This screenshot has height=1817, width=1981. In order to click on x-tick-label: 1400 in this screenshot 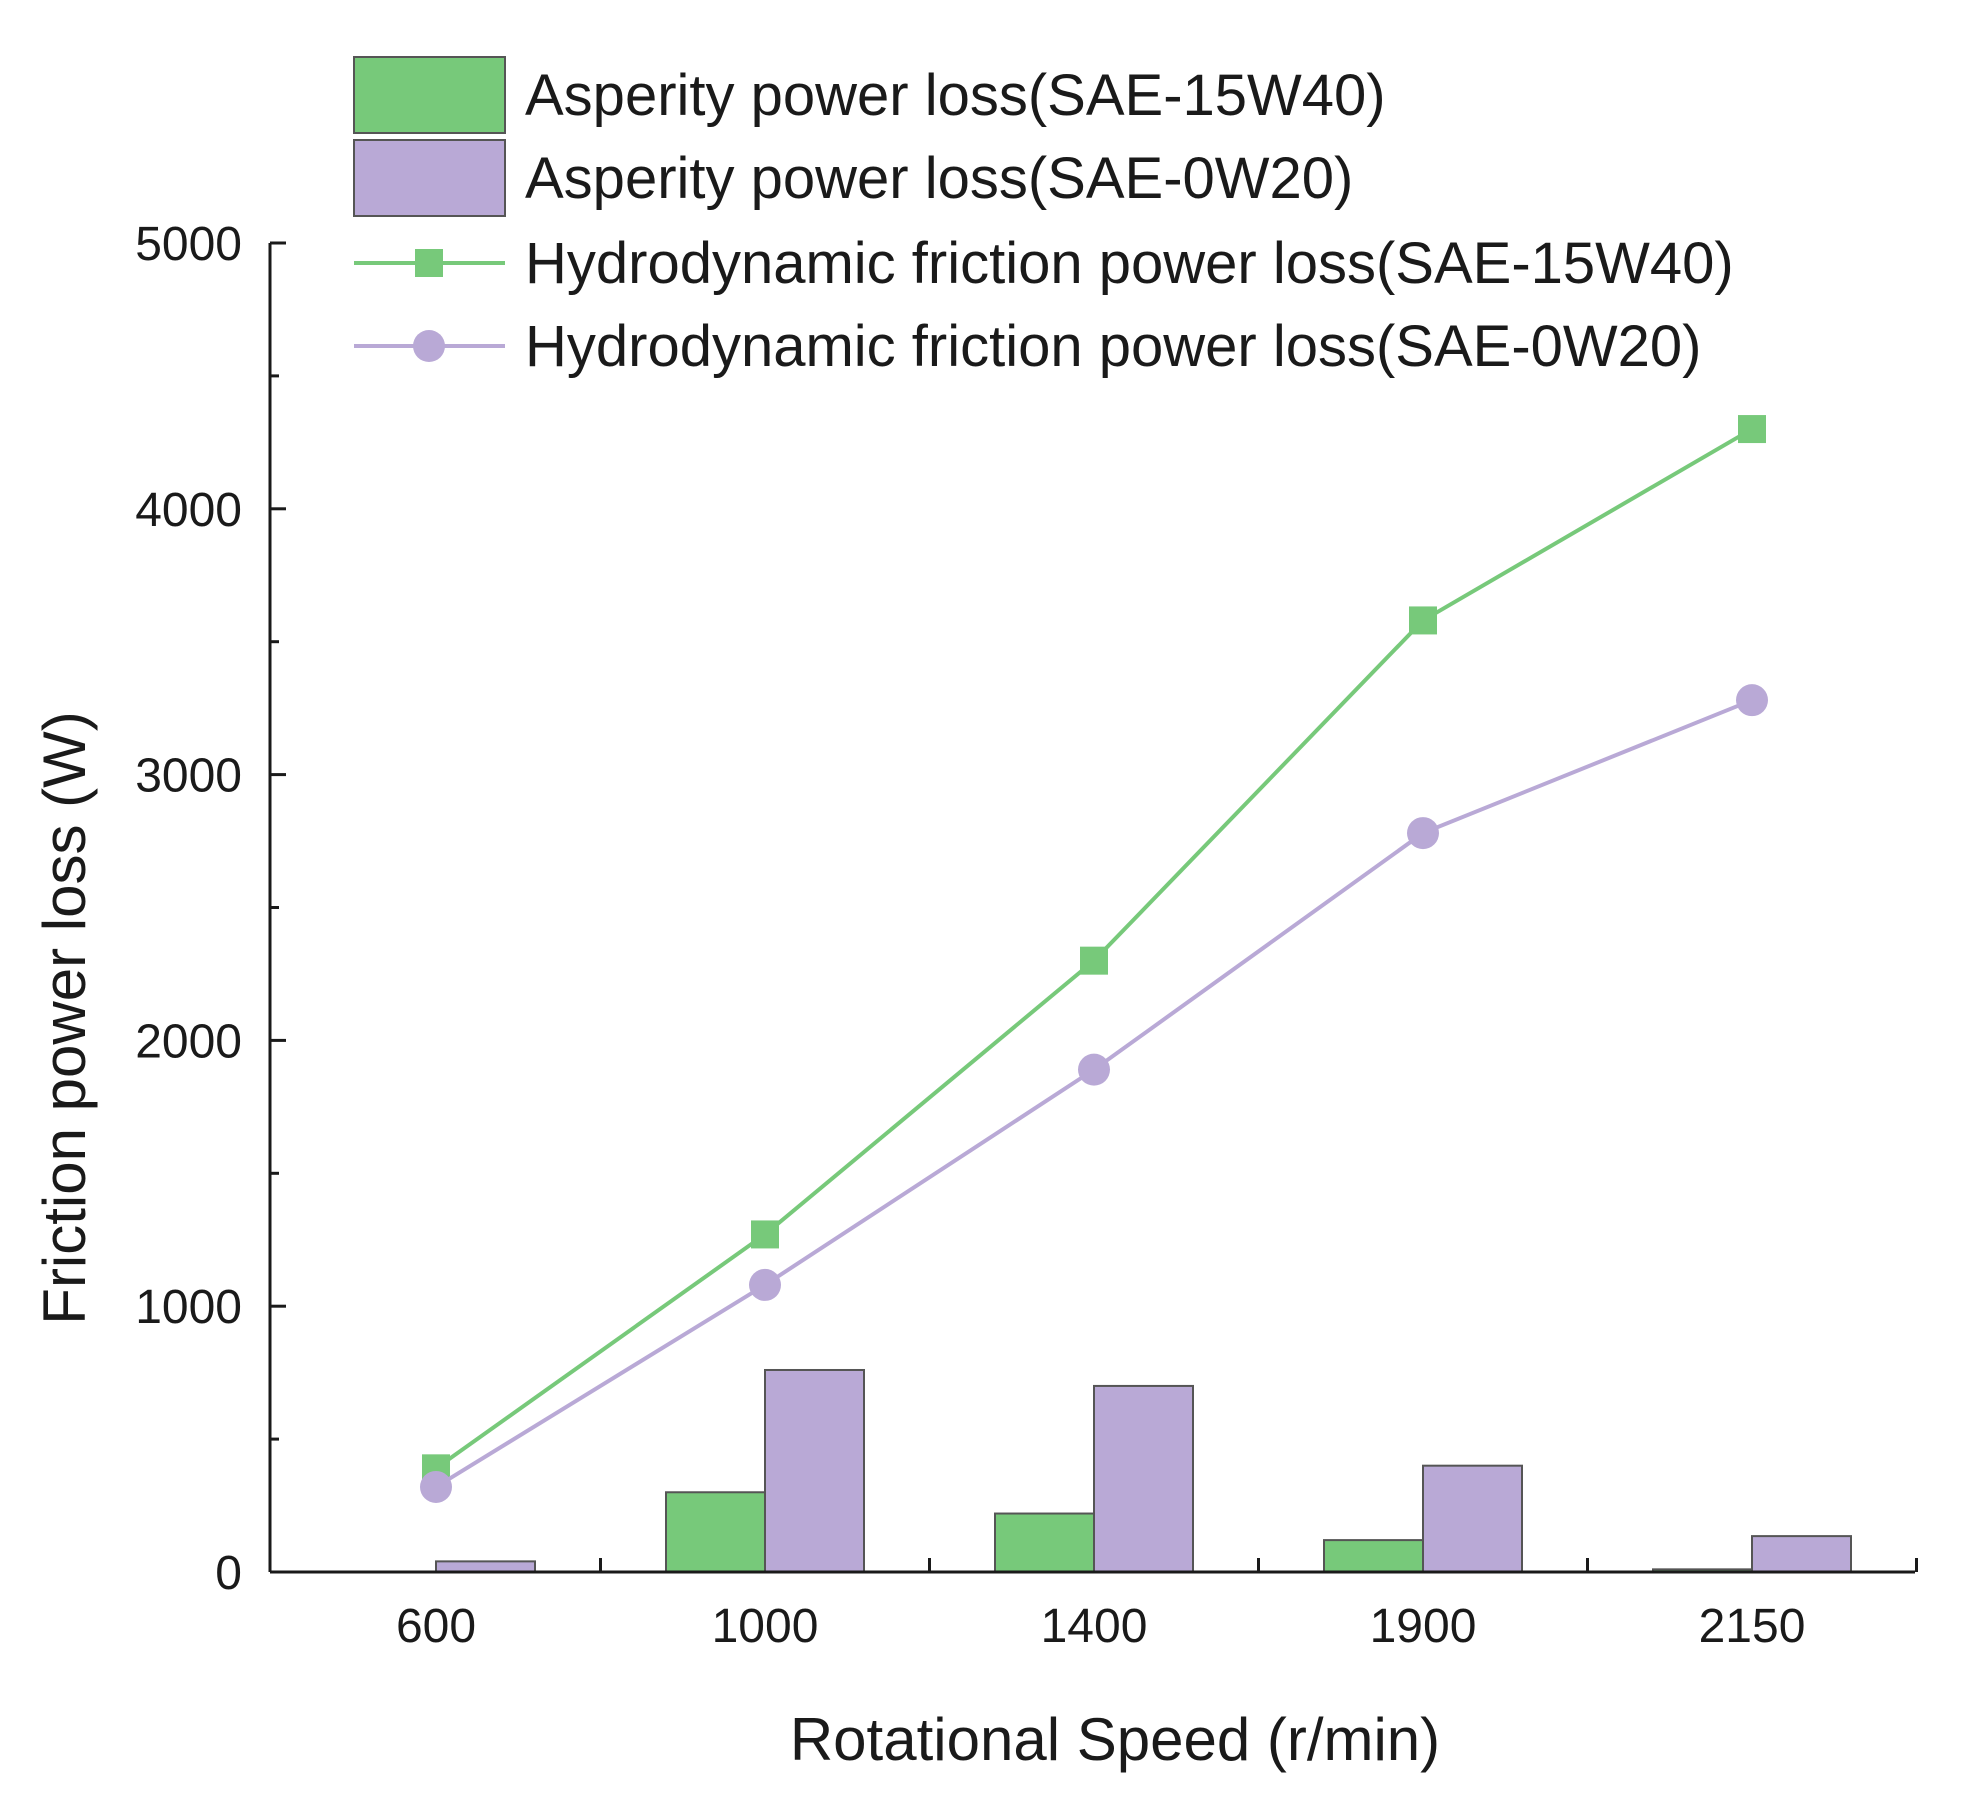, I will do `click(1094, 1626)`.